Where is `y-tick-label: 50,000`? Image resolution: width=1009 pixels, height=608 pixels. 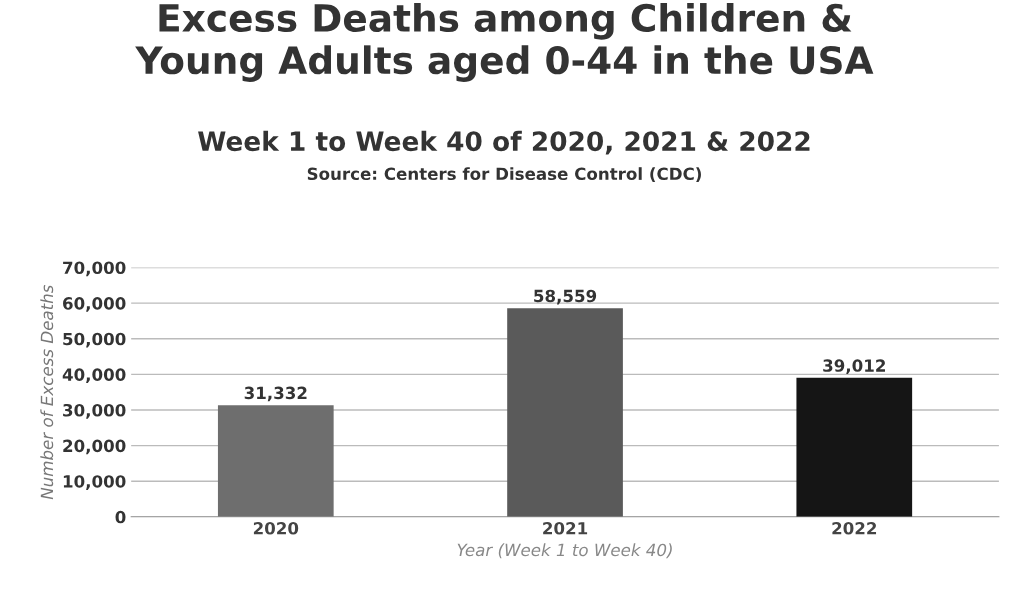
y-tick-label: 50,000 is located at coordinates (94, 340).